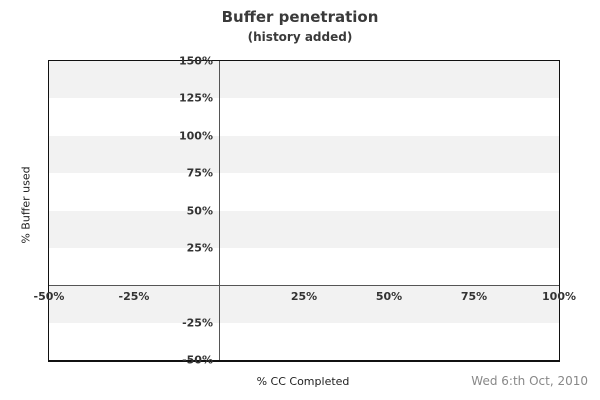  I want to click on date-label: Wed 6:th Oct, 2010, so click(529, 381).